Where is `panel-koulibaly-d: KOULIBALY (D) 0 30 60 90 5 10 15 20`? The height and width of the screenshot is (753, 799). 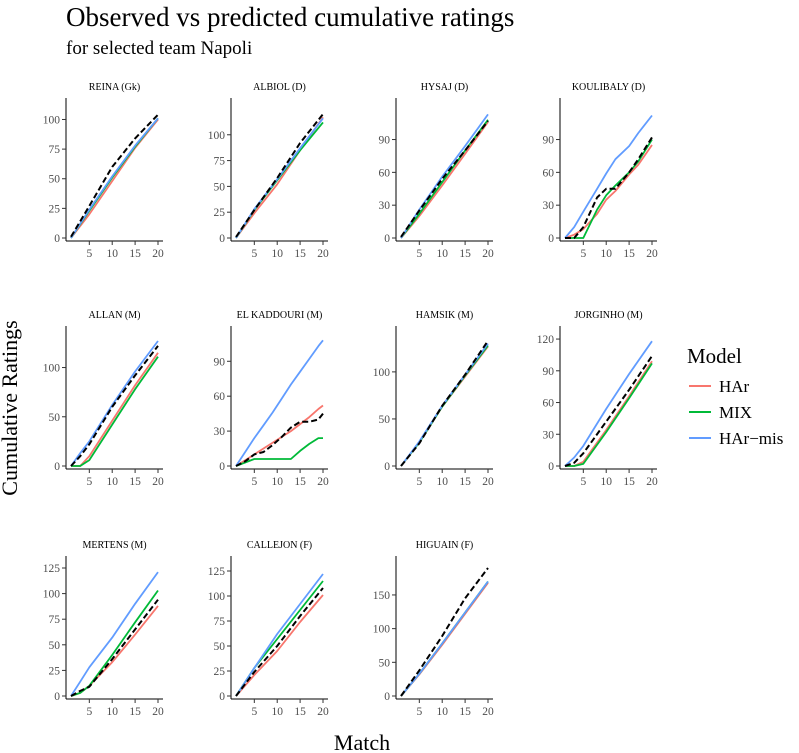 panel-koulibaly-d: KOULIBALY (D) 0 30 60 90 5 10 15 20 is located at coordinates (601, 171).